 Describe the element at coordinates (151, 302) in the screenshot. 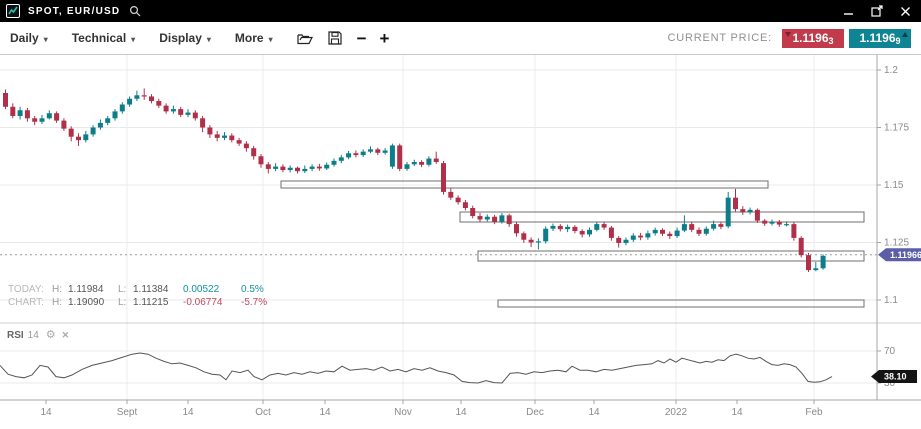

I see `chart-low-value: 1.11215` at that location.